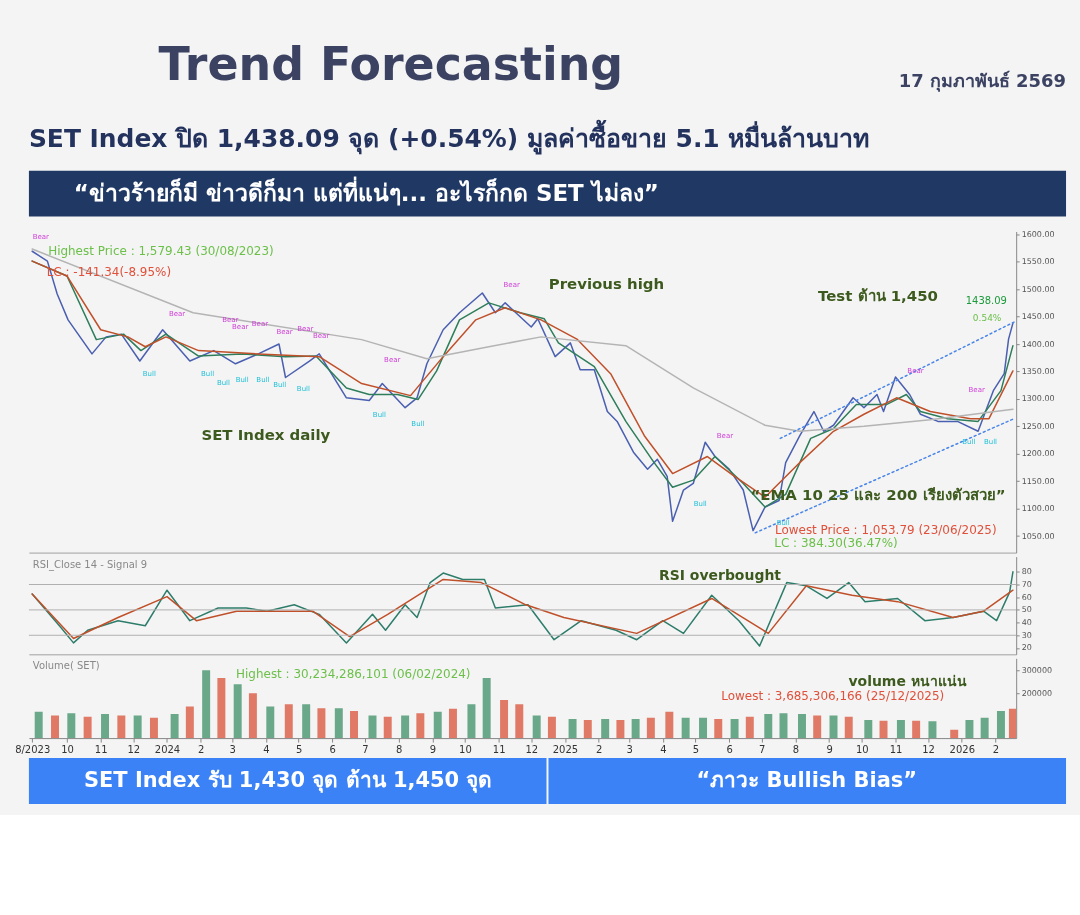  What do you see at coordinates (762, 749) in the screenshot?
I see `x-tick-label: 7` at bounding box center [762, 749].